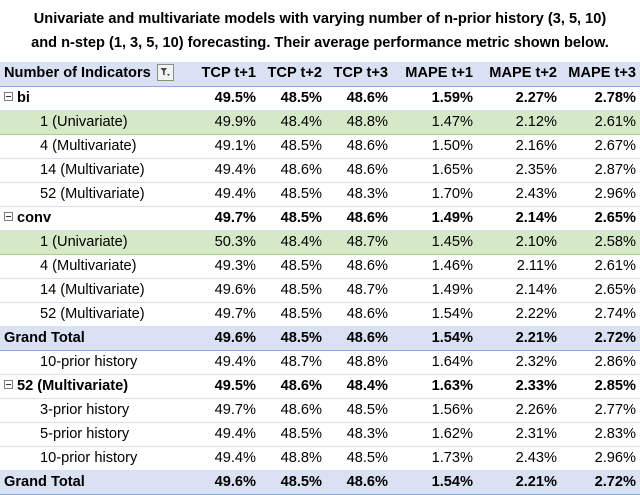 Image resolution: width=640 pixels, height=495 pixels. Describe the element at coordinates (600, 146) in the screenshot. I see `table-cell: 2.67%` at that location.